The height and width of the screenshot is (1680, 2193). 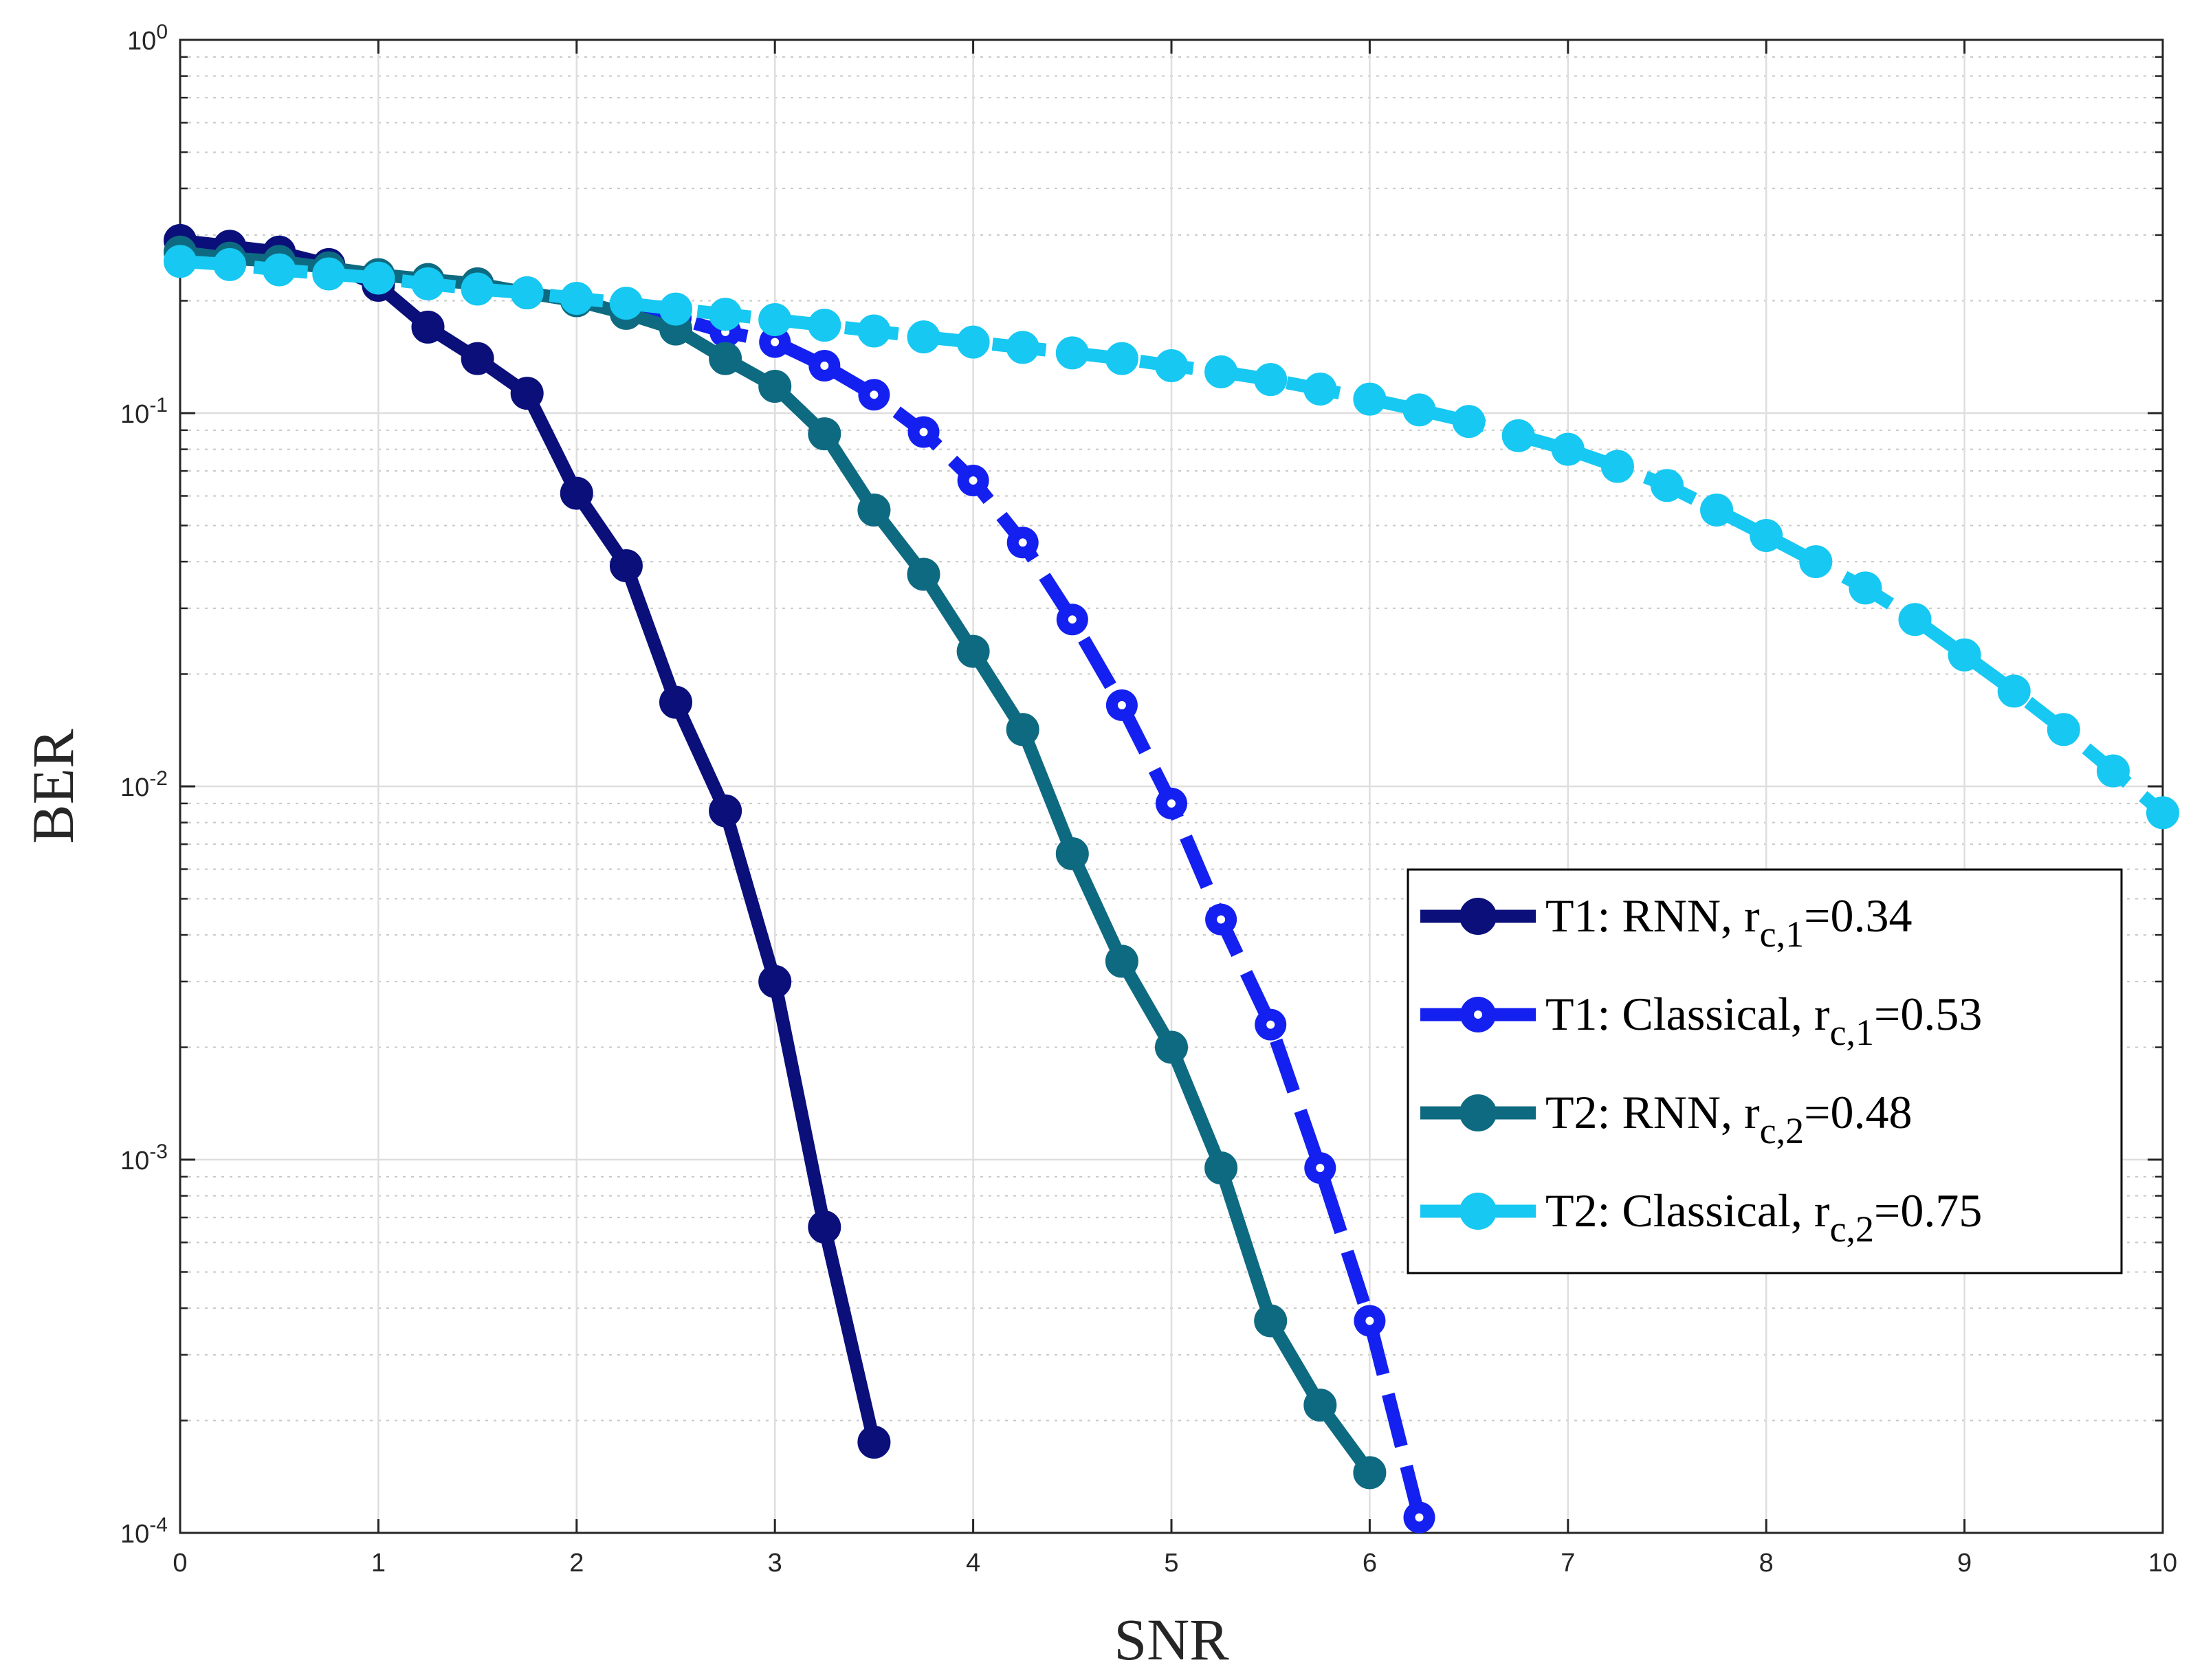 I want to click on y-tick-label: 10⁻⁴, so click(x=144, y=1531).